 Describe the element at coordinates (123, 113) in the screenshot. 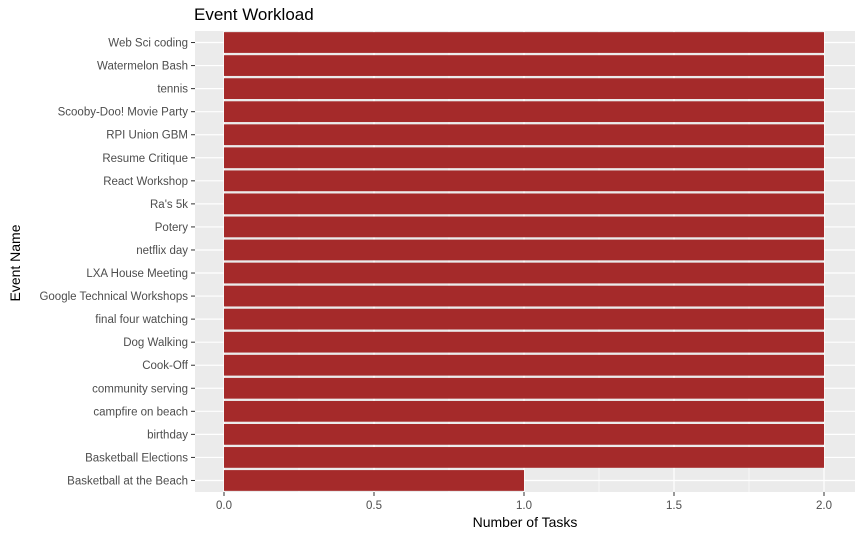

I see `y-tick-label: Scooby-Doo! Movie Party` at that location.